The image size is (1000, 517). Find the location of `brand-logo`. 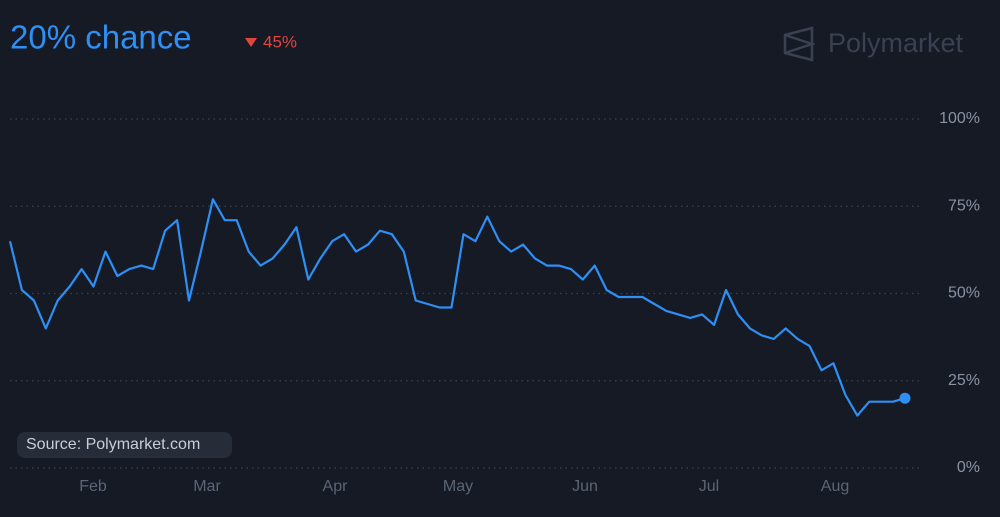

brand-logo is located at coordinates (799, 44).